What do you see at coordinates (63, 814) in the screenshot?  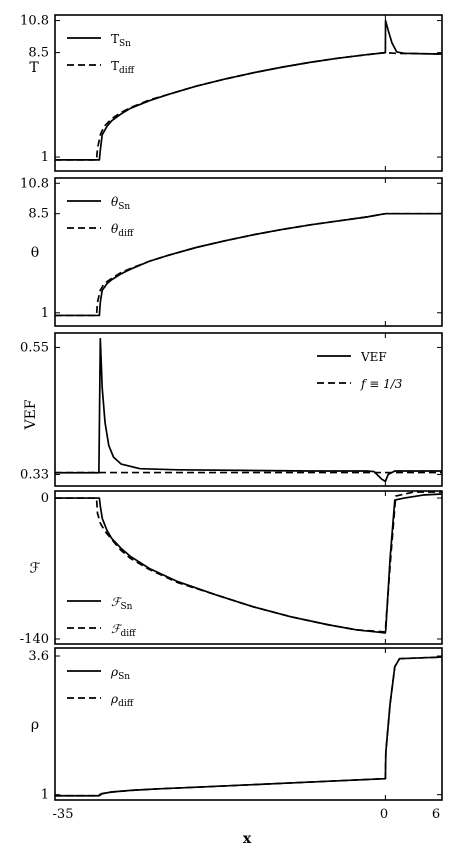 I see `x-tick-label: -35` at bounding box center [63, 814].